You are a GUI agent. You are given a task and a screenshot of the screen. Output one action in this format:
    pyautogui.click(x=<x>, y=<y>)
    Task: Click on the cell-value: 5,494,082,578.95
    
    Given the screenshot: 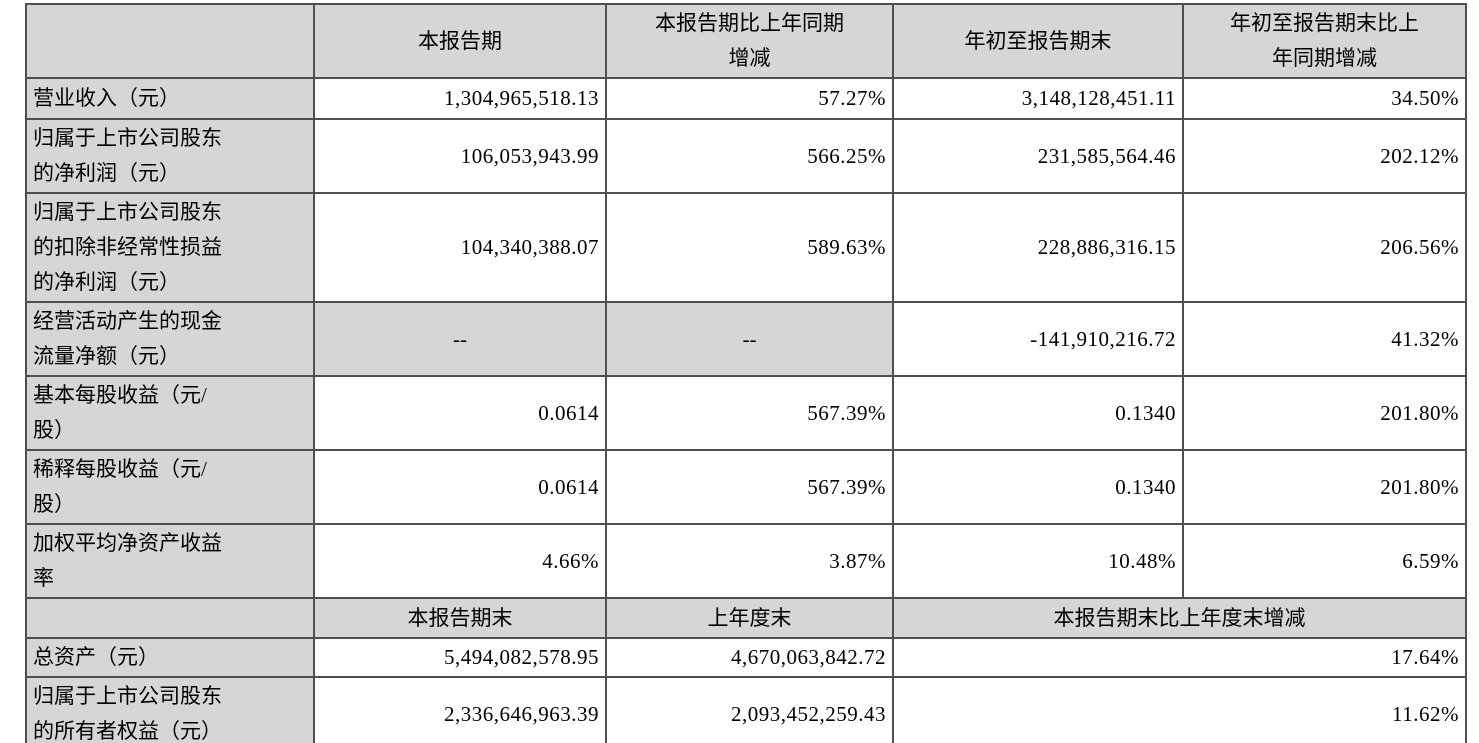 What is the action you would take?
    pyautogui.click(x=460, y=657)
    